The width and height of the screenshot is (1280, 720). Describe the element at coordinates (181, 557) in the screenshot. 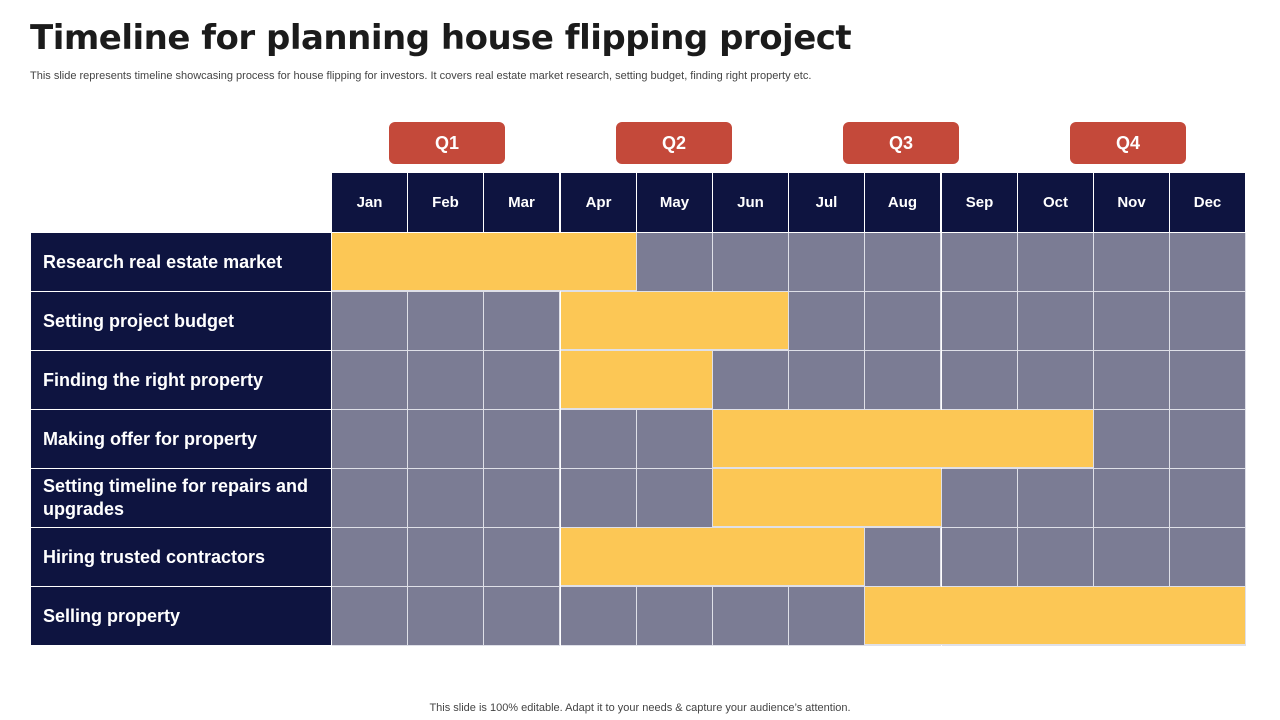

I see `task-label: Hiring trusted contractors` at that location.